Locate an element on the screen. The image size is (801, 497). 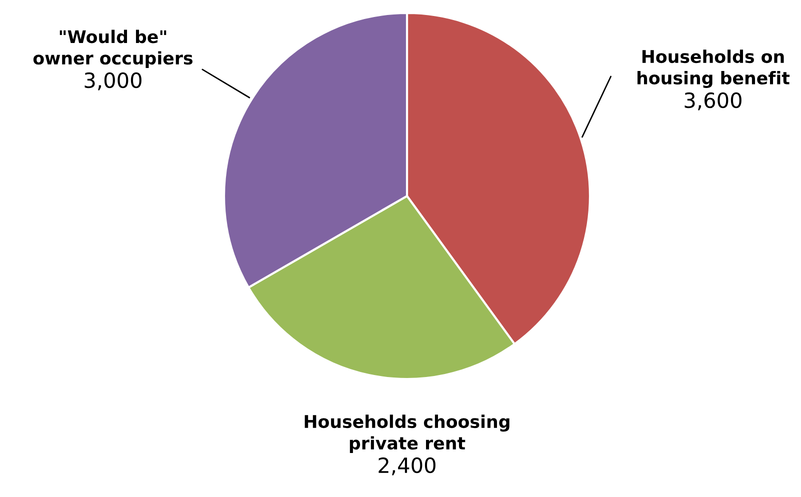
data-label: 3,600 is located at coordinates (713, 101).